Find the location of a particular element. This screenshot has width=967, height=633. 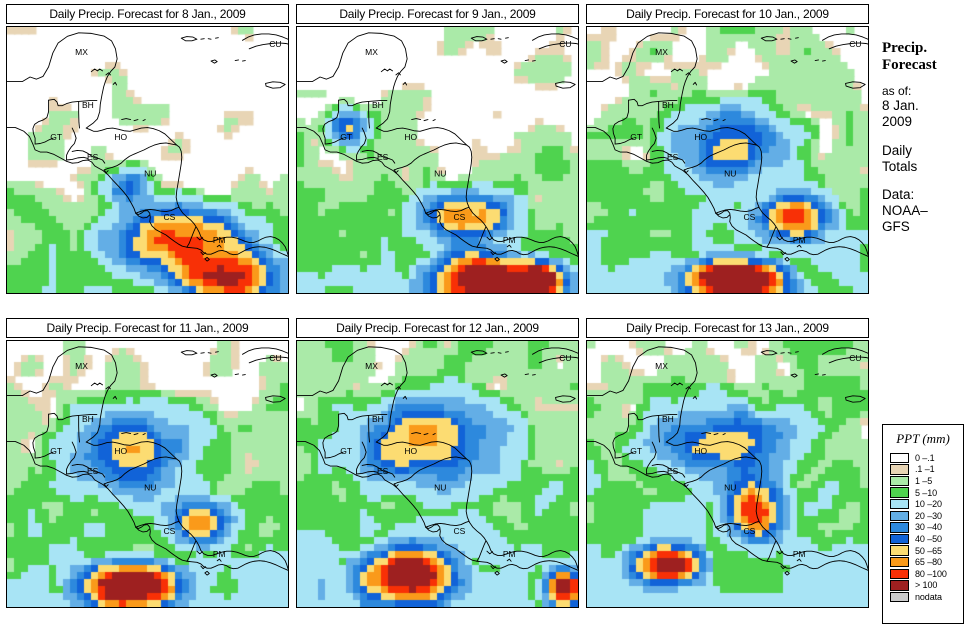

legend-label: 0 –.1 is located at coordinates (925, 457).